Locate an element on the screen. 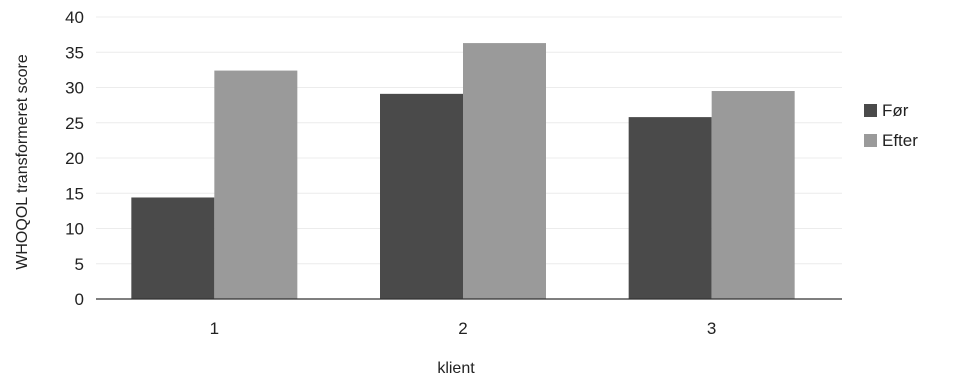 The height and width of the screenshot is (383, 959). y-tick-label: 10 is located at coordinates (74, 229).